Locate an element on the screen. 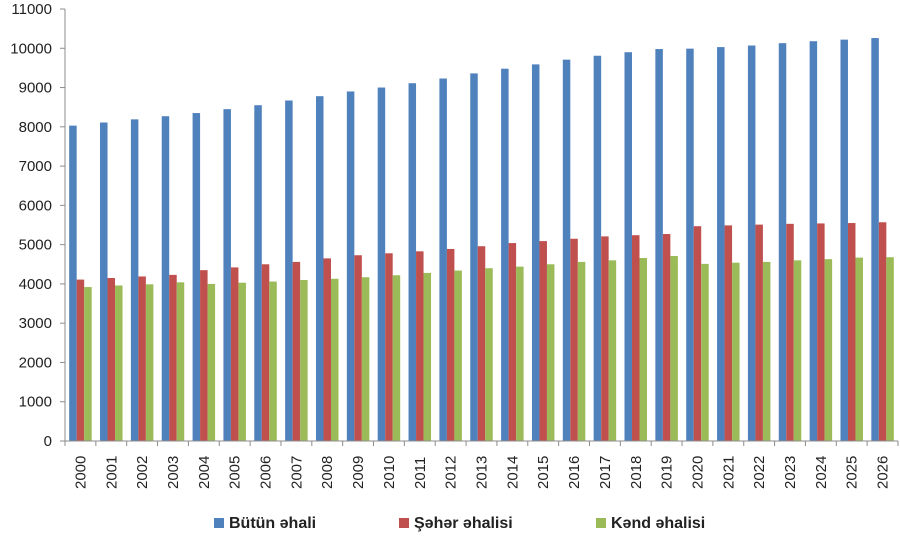 Image resolution: width=900 pixels, height=539 pixels. legend-label: Şəhər əhalisi is located at coordinates (463, 523).